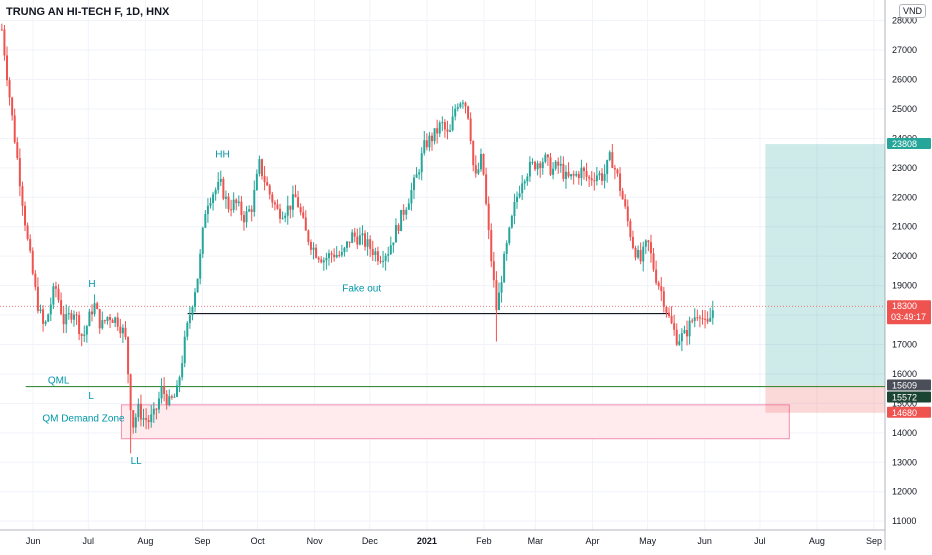 The height and width of the screenshot is (555, 932). Describe the element at coordinates (904, 413) in the screenshot. I see `price-label: 14680` at that location.